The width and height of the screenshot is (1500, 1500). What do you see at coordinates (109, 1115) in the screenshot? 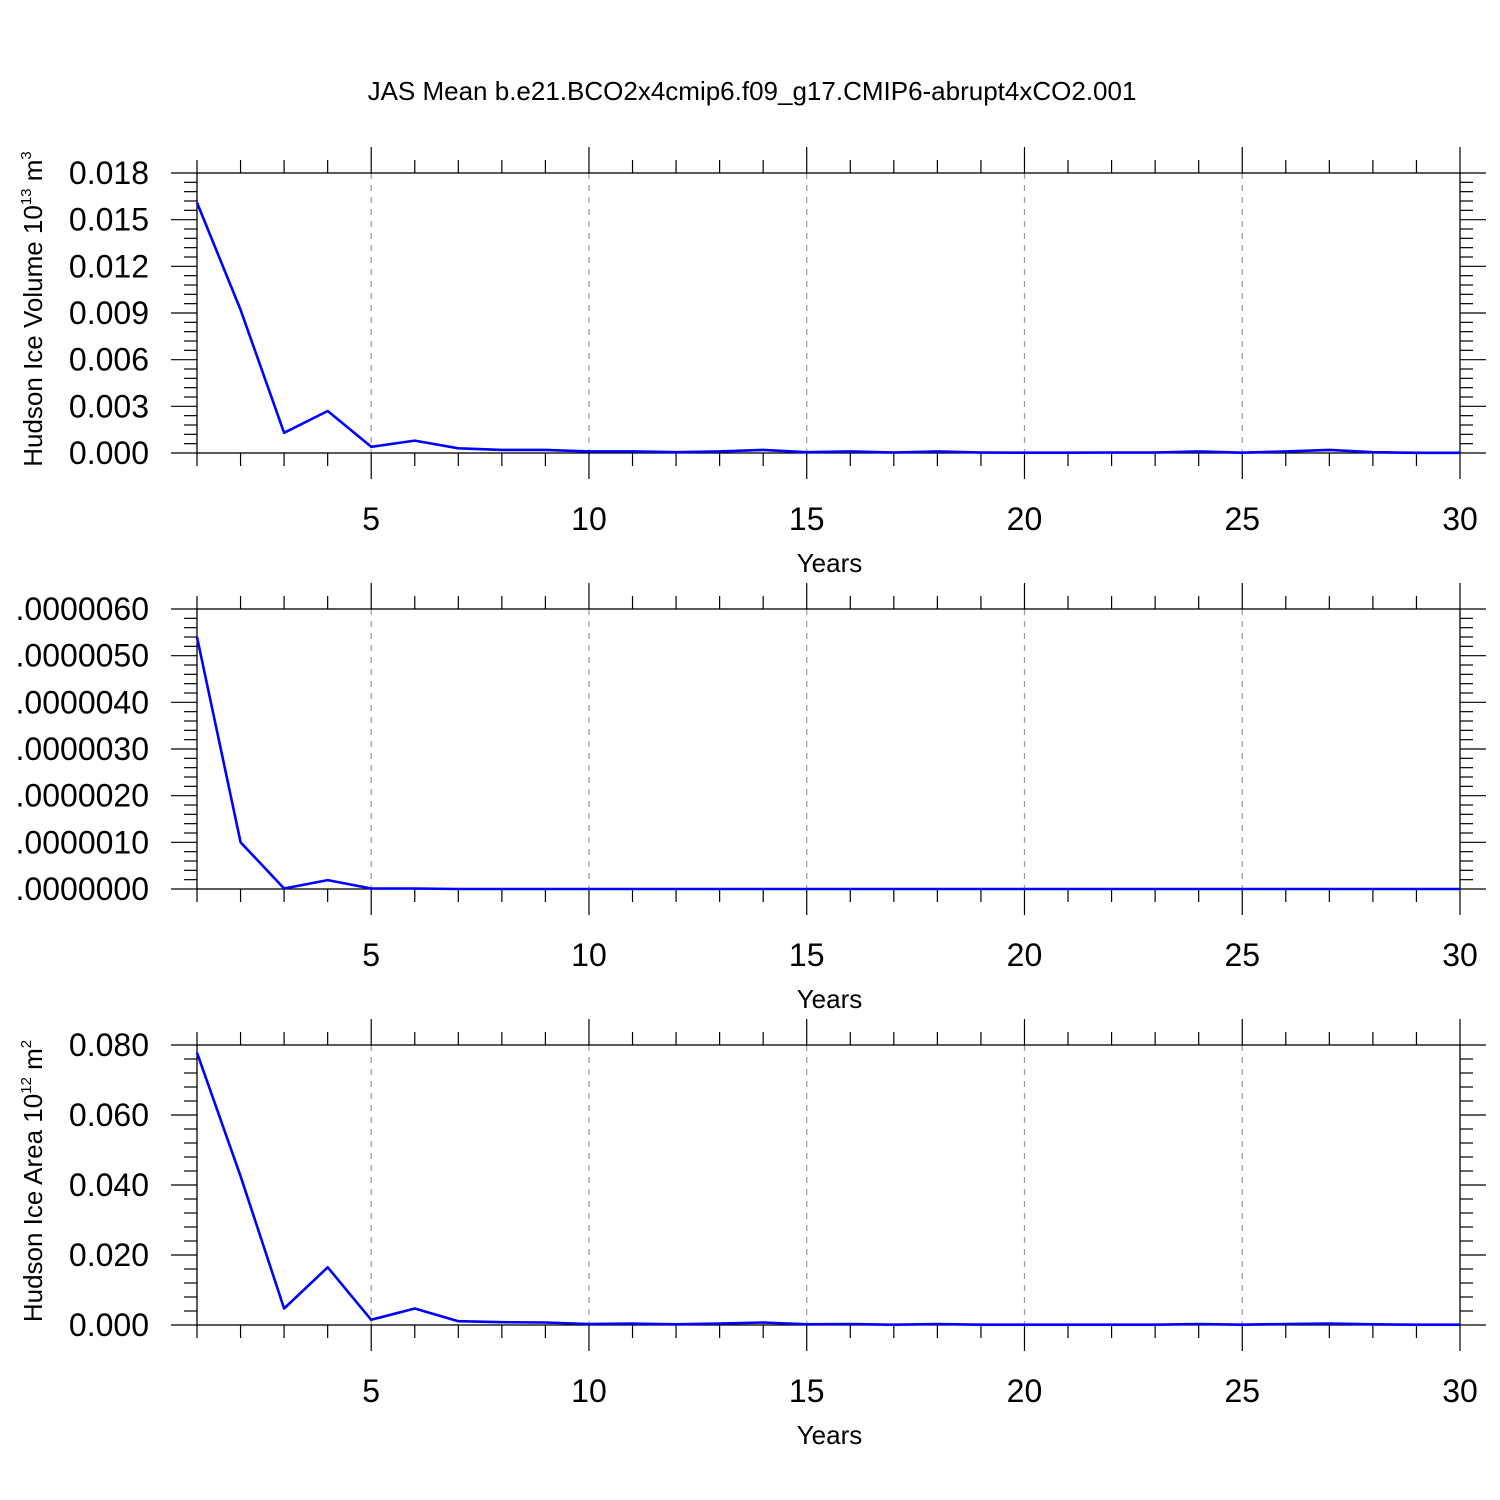
I see `y-tick-label: 0.060` at bounding box center [109, 1115].